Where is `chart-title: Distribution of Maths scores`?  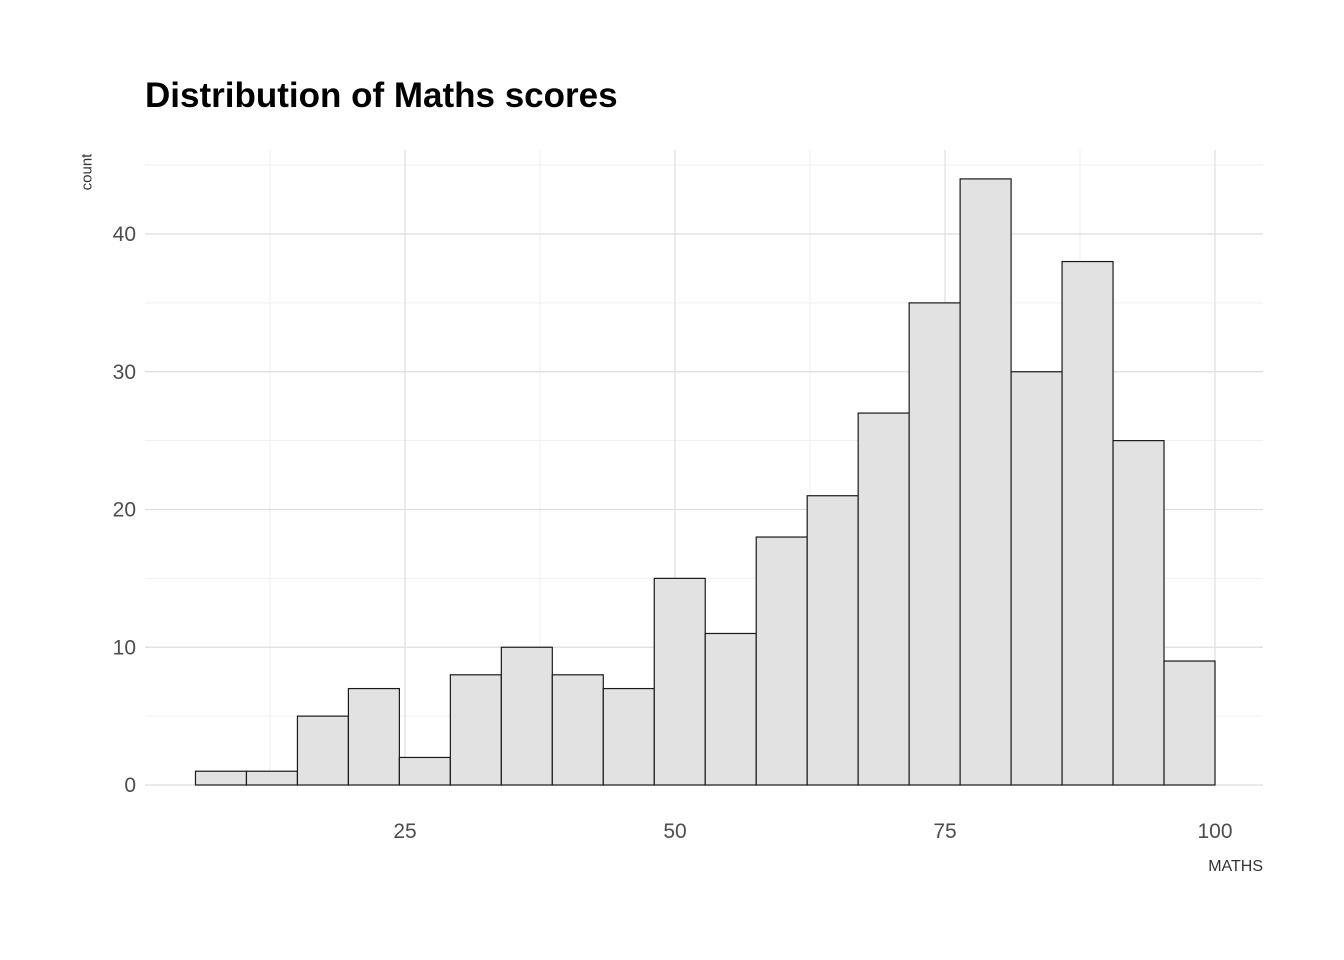 chart-title: Distribution of Maths scores is located at coordinates (381, 95).